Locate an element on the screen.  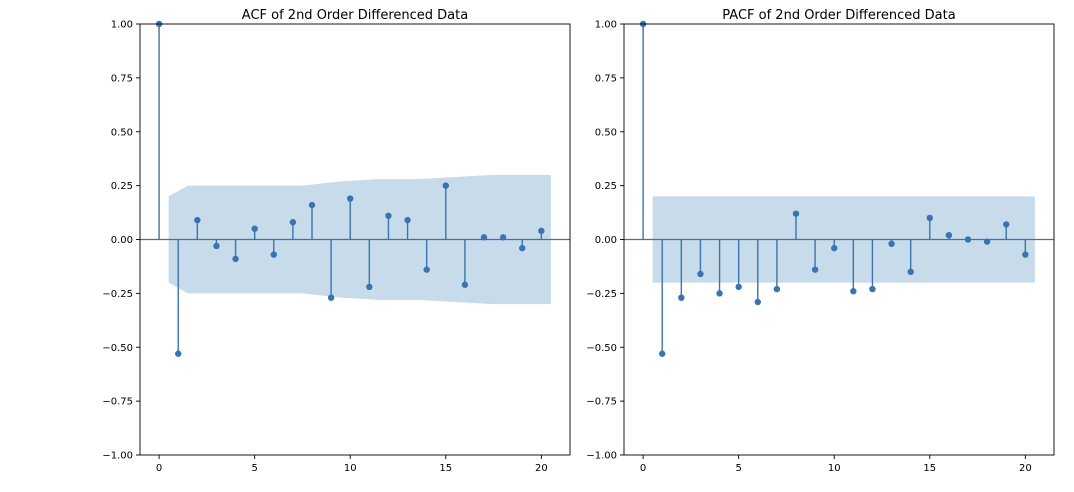
acf-y-tick-label: 0.75 is located at coordinates (122, 78).